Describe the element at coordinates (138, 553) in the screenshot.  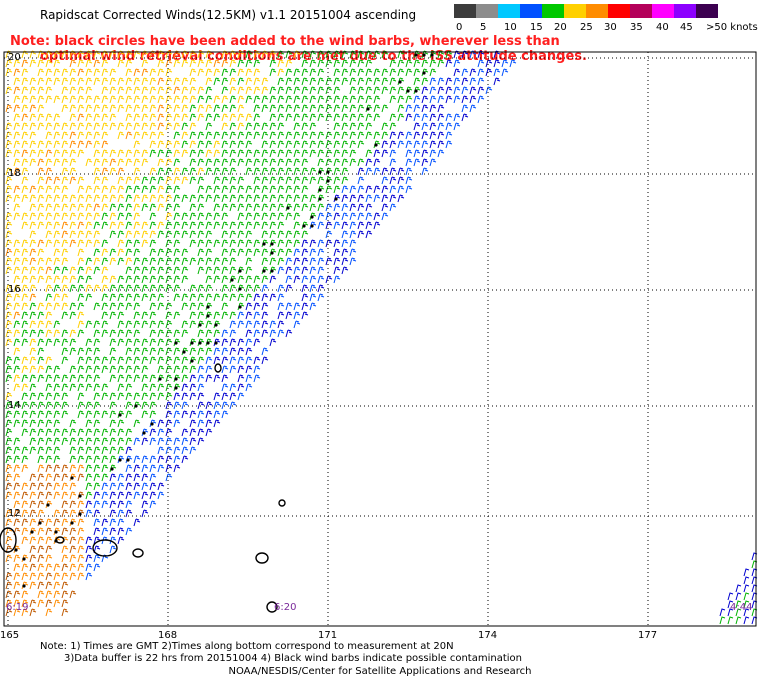
I see `island-outline` at that location.